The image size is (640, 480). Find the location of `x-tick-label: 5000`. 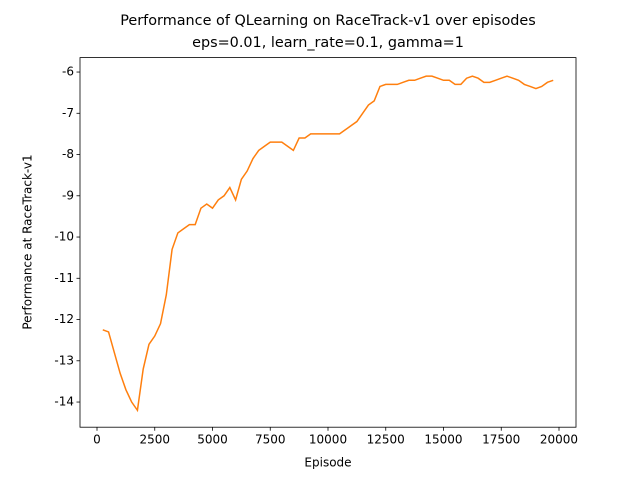

x-tick-label: 5000 is located at coordinates (212, 440).